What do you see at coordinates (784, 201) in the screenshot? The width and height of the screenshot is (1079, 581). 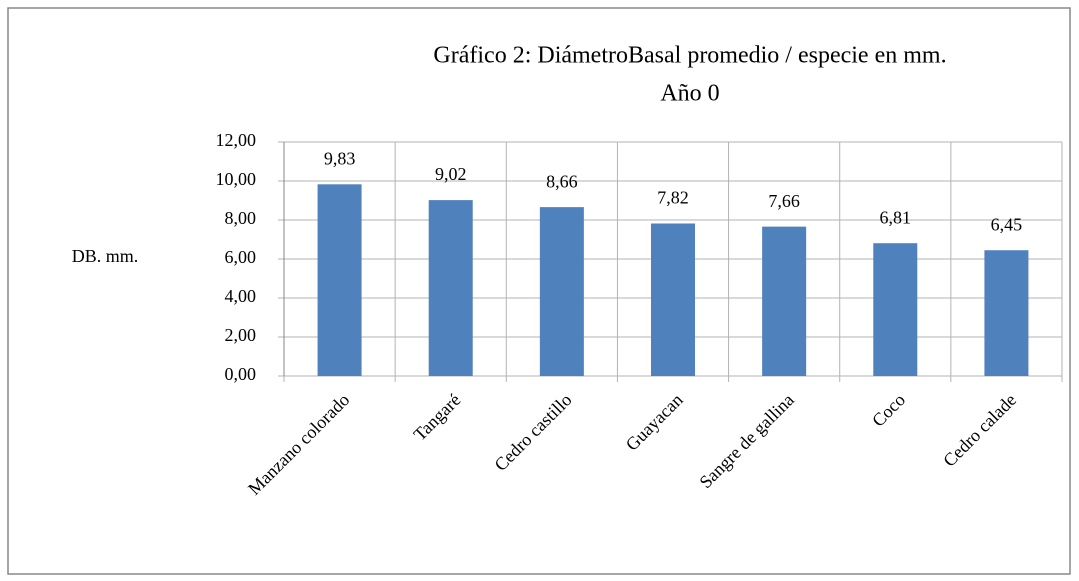 I see `data-label: 7,66` at bounding box center [784, 201].